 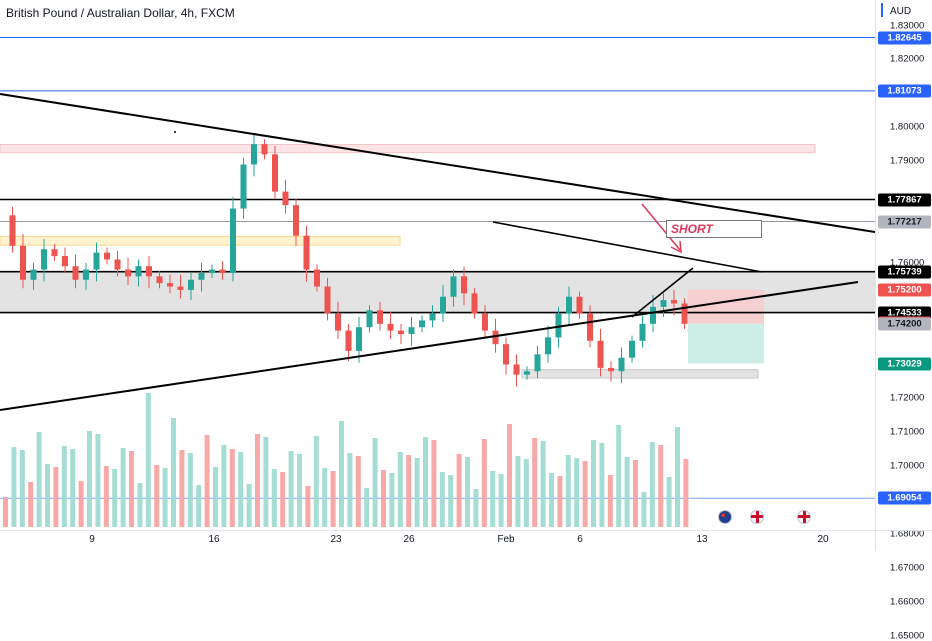 I want to click on time-label: 9, so click(x=92, y=539).